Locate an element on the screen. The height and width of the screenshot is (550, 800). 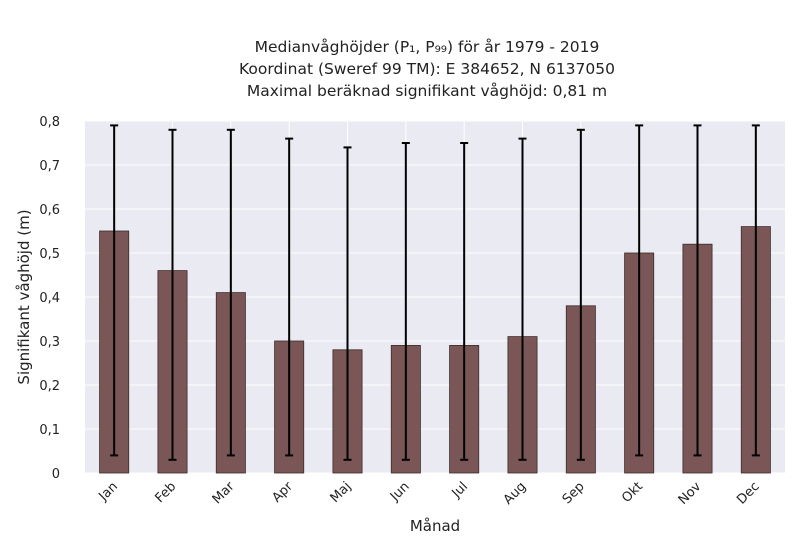
error-bar-sep is located at coordinates (580, 294).